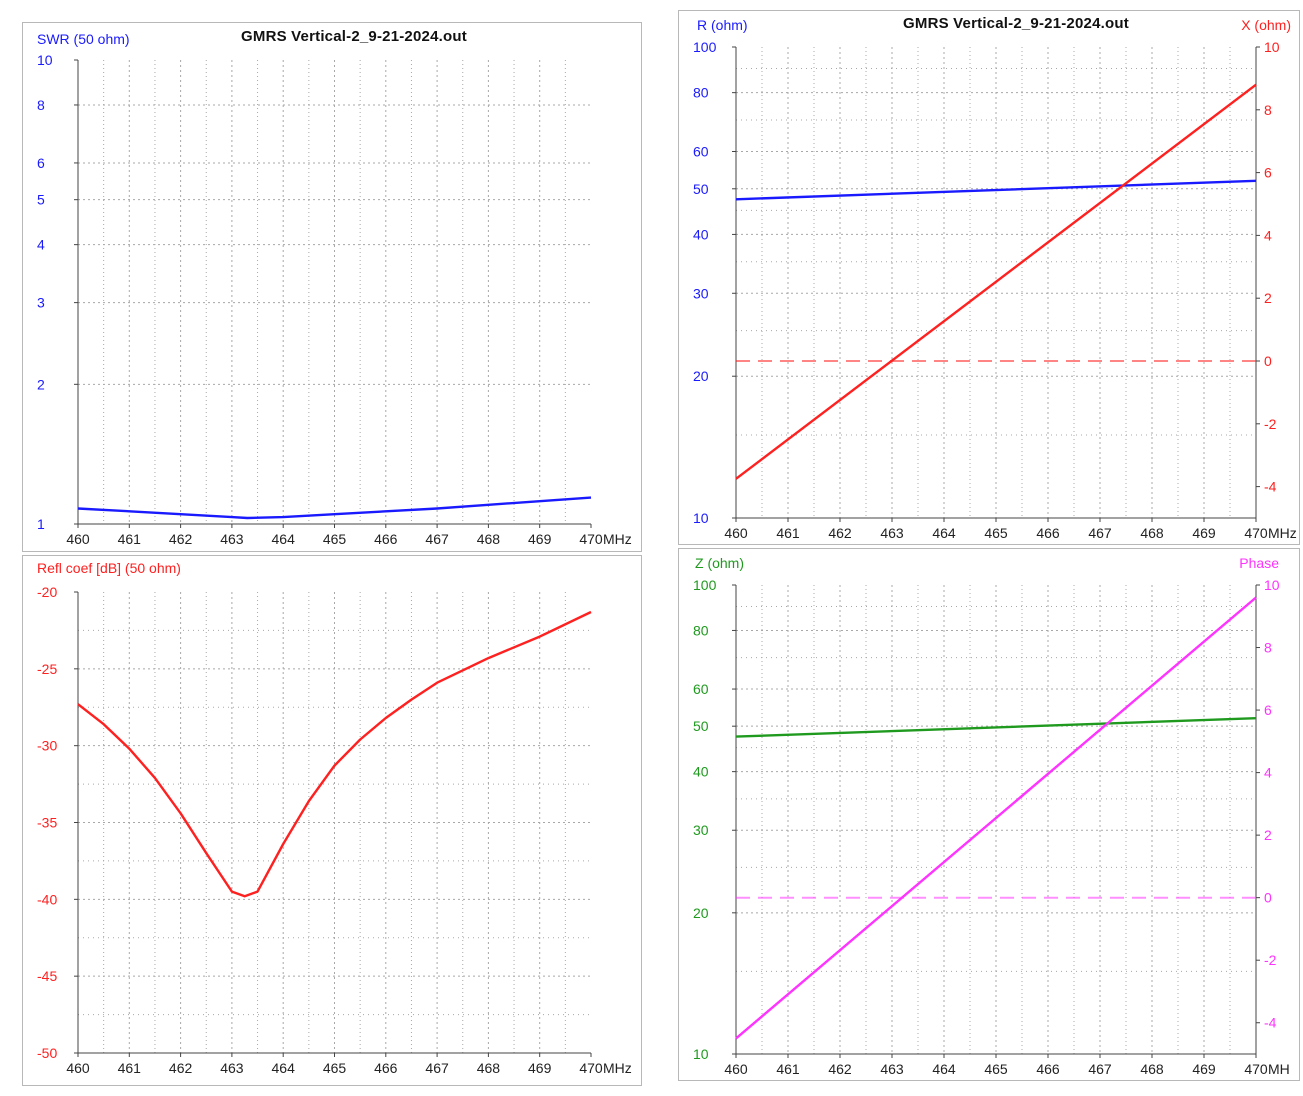 The height and width of the screenshot is (1096, 1303). I want to click on y-tick-label: 3, so click(41, 303).